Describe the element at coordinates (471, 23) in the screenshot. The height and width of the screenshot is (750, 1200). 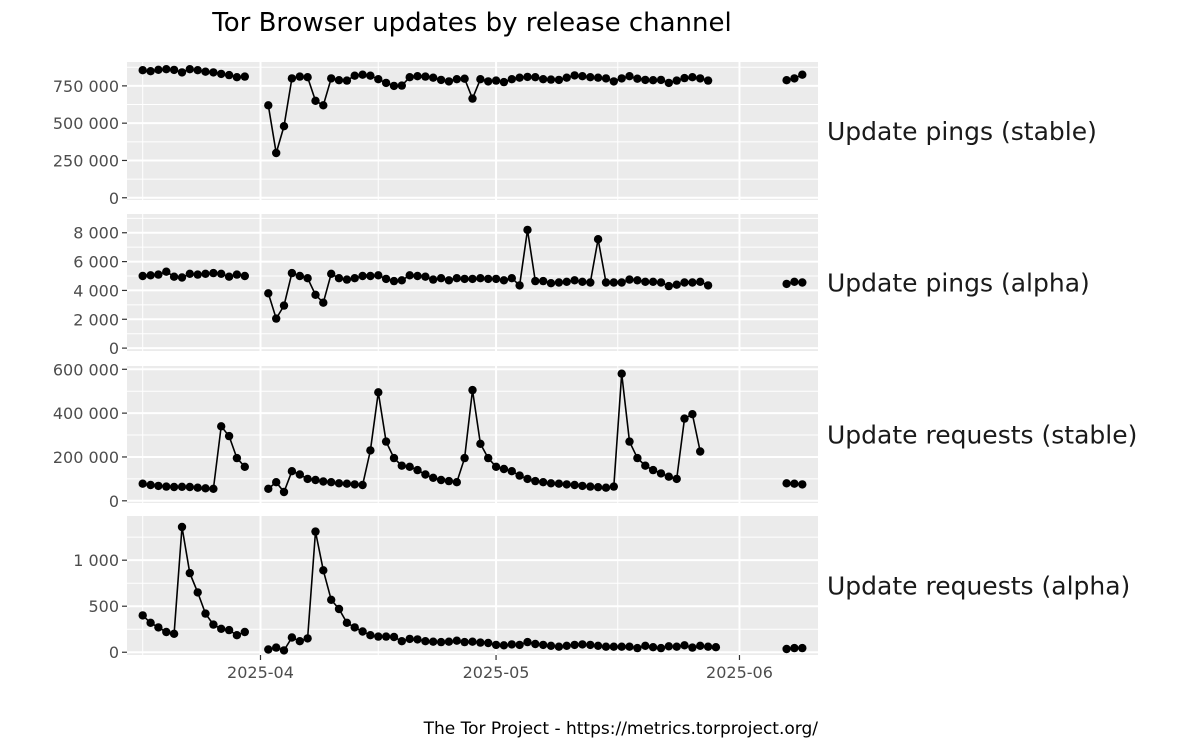
I see `chart-title: Tor Browser updates by release channel` at that location.